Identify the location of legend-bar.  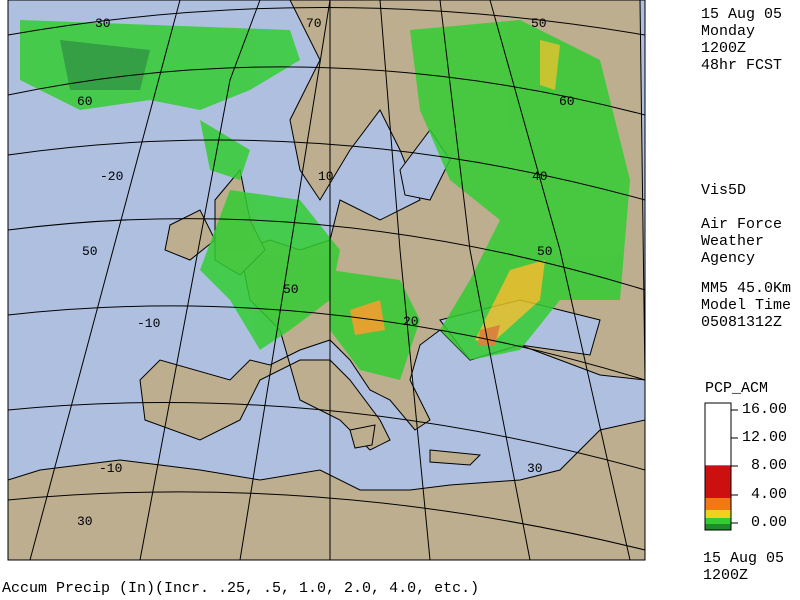
(721, 466).